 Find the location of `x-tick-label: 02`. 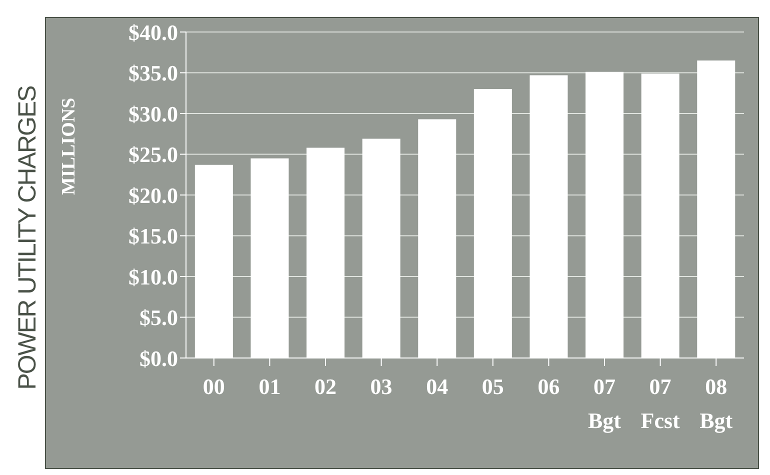

x-tick-label: 02 is located at coordinates (325, 386).